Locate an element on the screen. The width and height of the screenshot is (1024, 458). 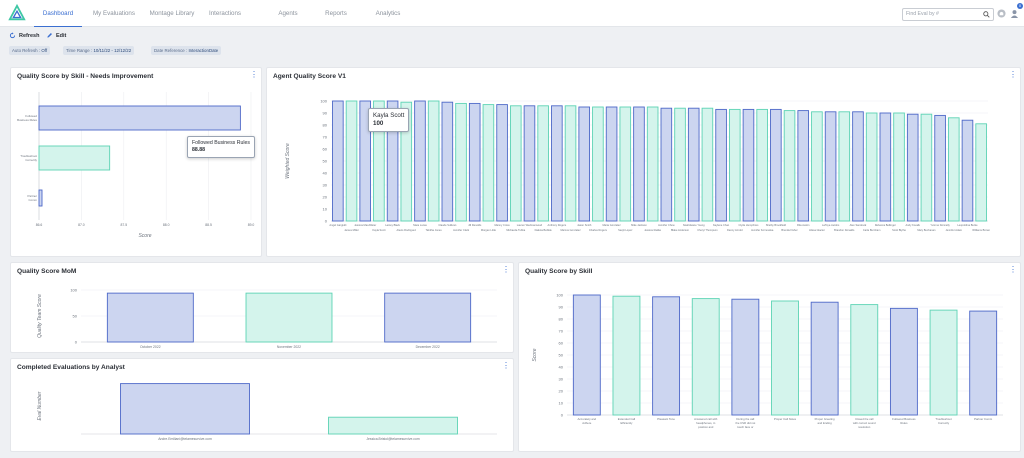
x-tick-label: Mike Jackson is located at coordinates (639, 225).